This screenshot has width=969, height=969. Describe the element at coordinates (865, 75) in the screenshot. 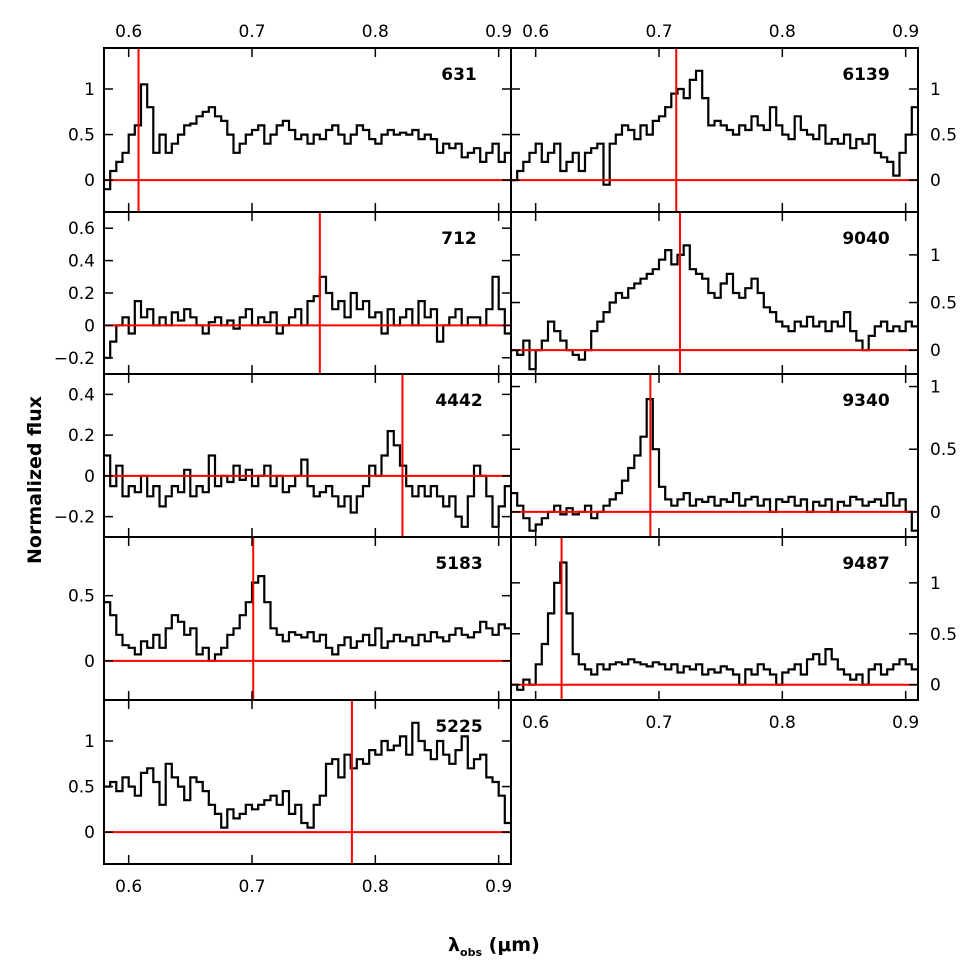

I see `panel-label-6139: 6139` at that location.